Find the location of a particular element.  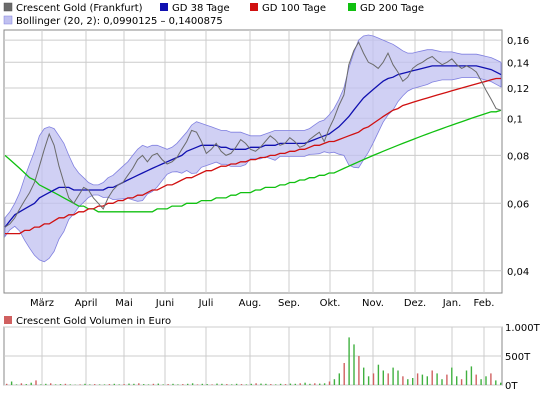

y-tick-label: 0,06 is located at coordinates (518, 204).